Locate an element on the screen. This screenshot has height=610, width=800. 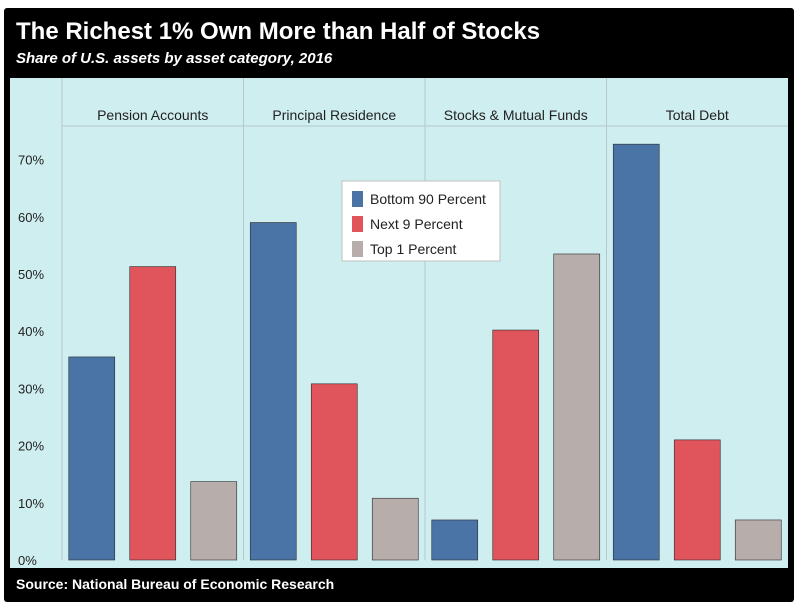
category-label: Pension Accounts is located at coordinates (152, 115).